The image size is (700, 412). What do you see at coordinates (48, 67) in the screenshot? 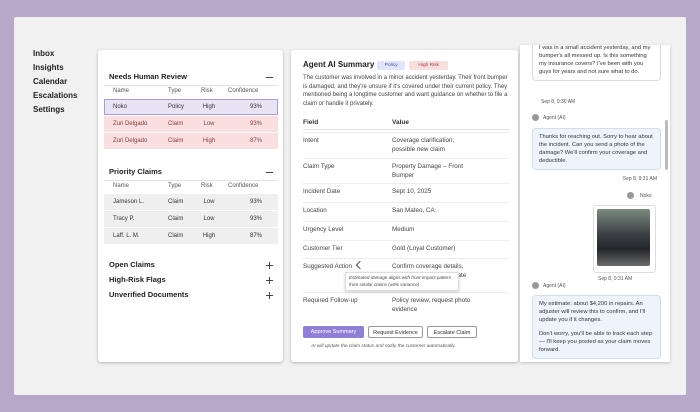
I see `nav-item: Insights` at bounding box center [48, 67].